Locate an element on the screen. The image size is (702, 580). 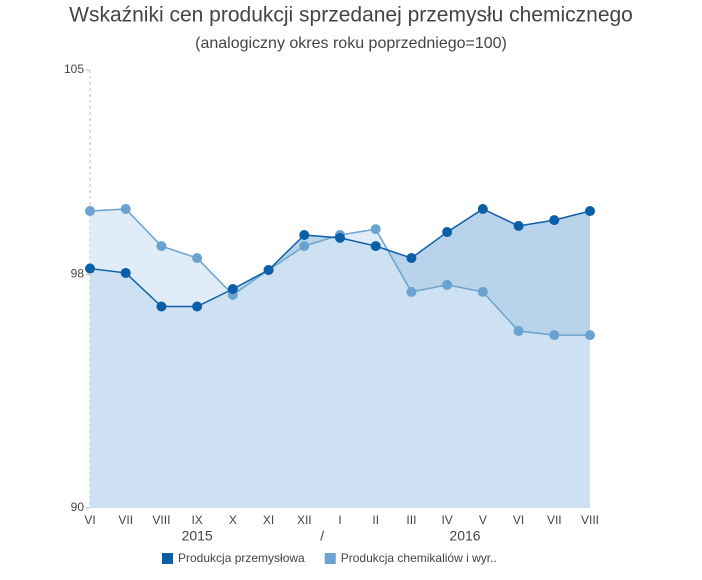
group-label: 2015 is located at coordinates (197, 536).